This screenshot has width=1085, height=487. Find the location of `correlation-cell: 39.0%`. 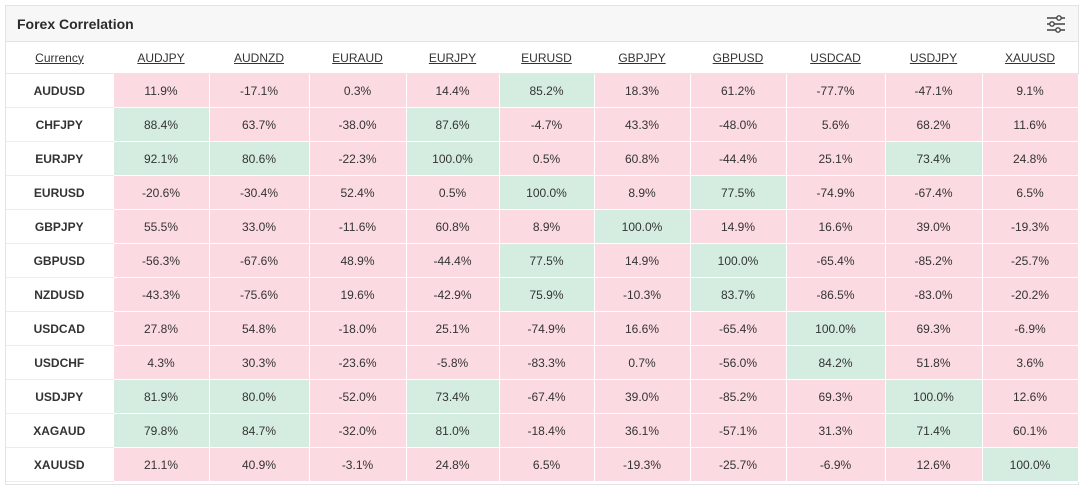

correlation-cell: 39.0% is located at coordinates (934, 226).